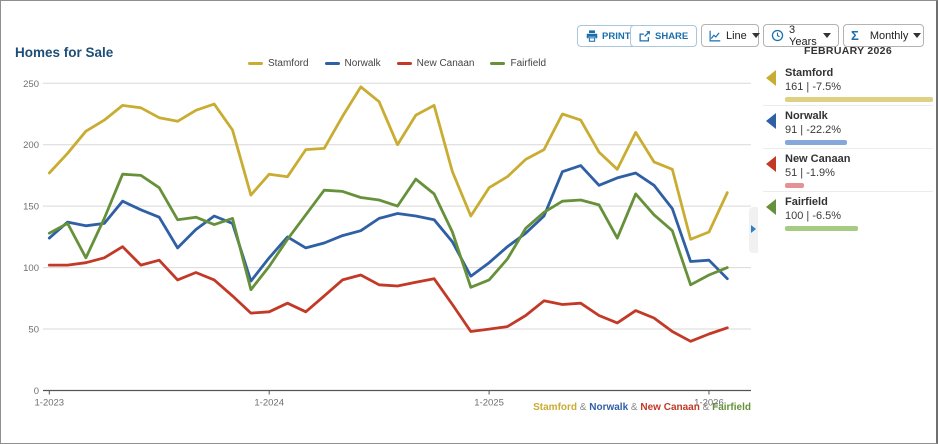 This screenshot has width=938, height=444. What do you see at coordinates (64, 52) in the screenshot?
I see `page-title: Homes for Sale` at bounding box center [64, 52].